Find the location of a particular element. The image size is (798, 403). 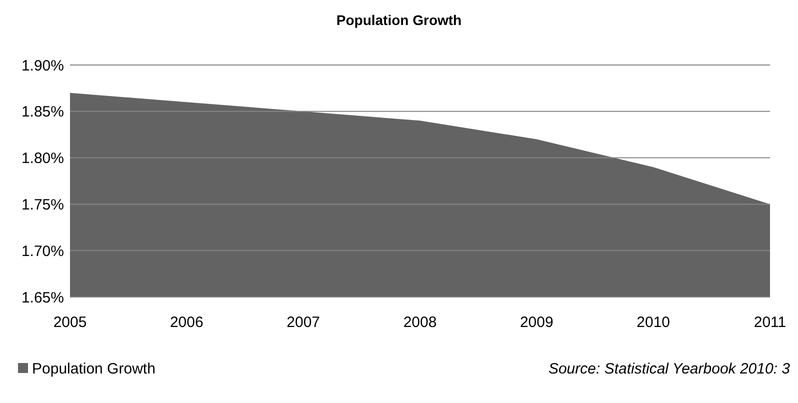

y-tick-label: 1.65% is located at coordinates (42, 297).